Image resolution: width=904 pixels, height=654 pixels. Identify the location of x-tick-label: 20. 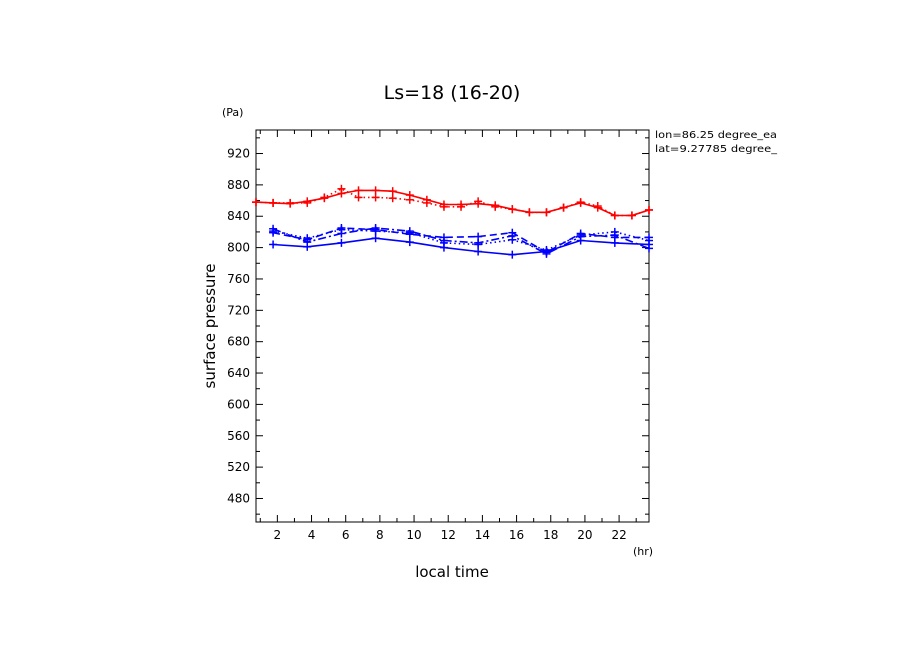
(584, 535).